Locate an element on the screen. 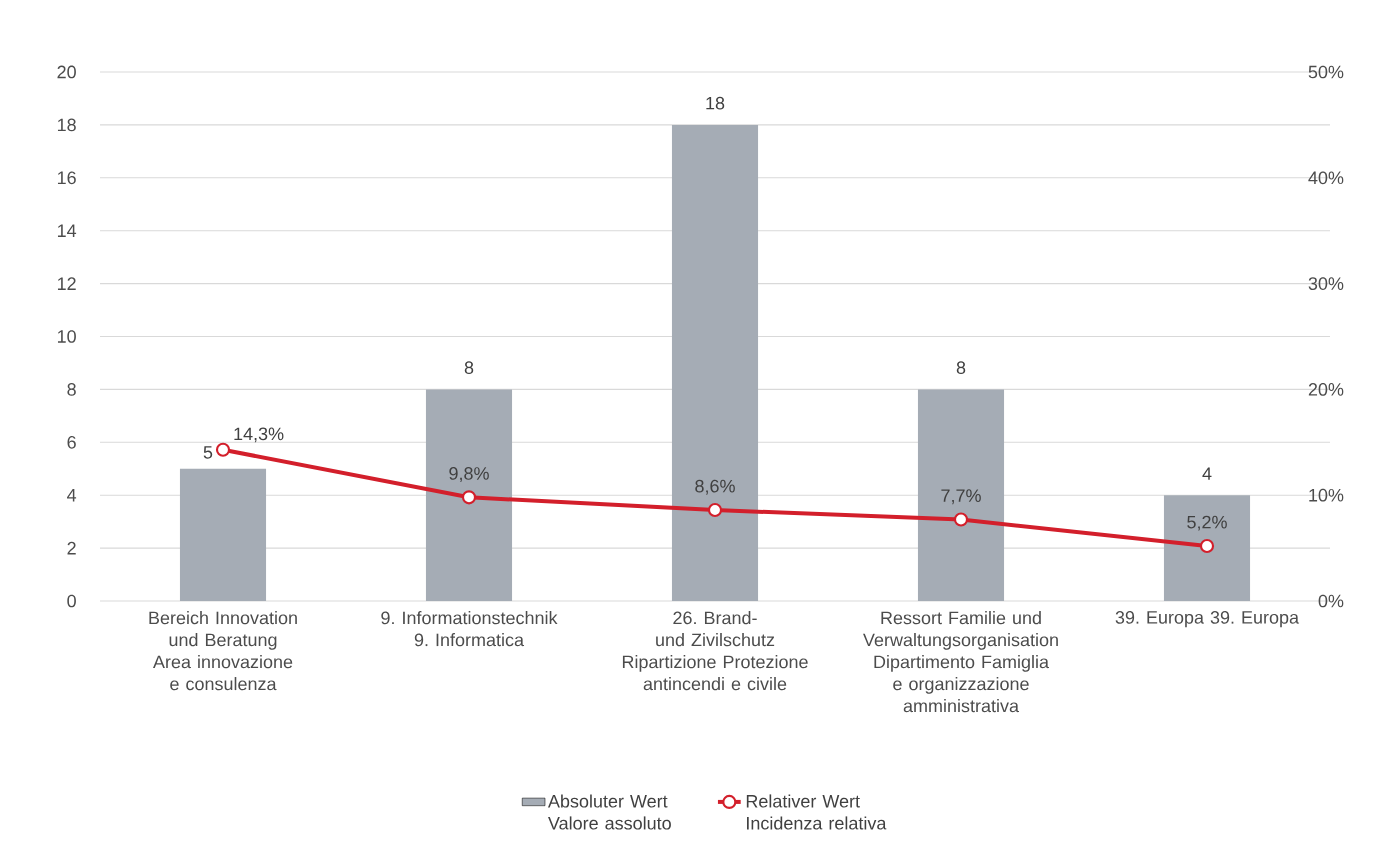 The width and height of the screenshot is (1399, 854). data-label: 18 is located at coordinates (715, 103).